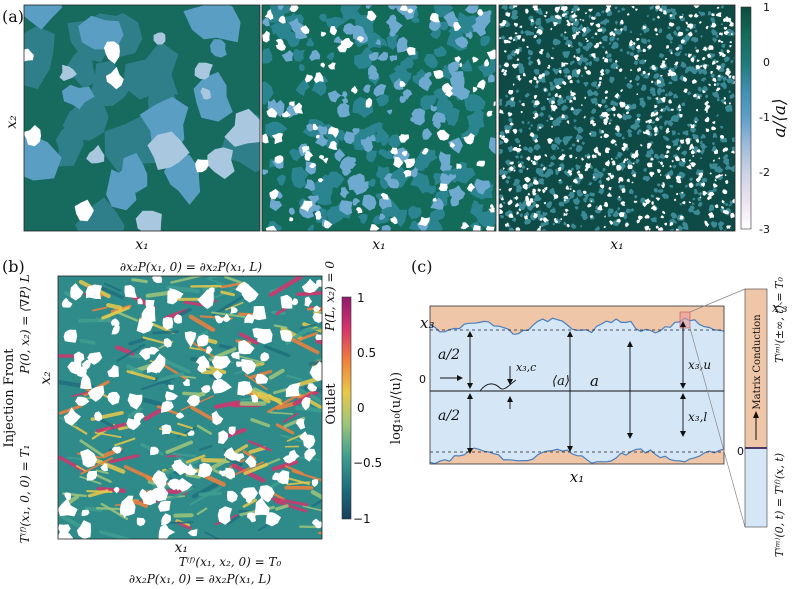 The width and height of the screenshot is (793, 589). I want to click on colorbar-b, so click(346, 408).